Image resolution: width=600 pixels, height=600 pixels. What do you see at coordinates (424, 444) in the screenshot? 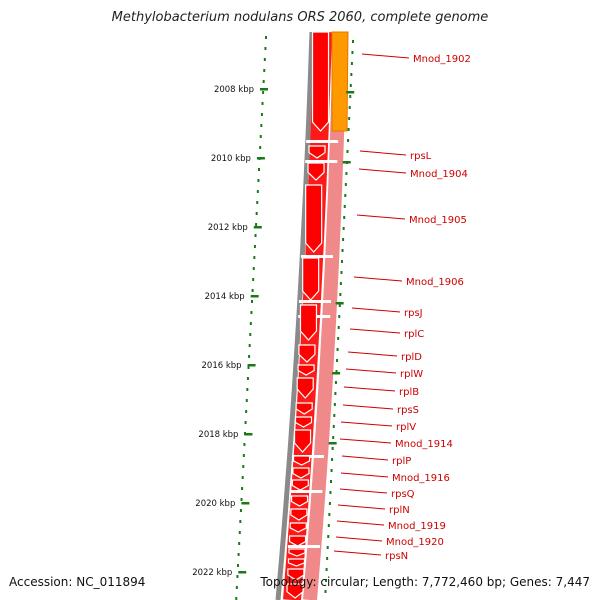
I see `gene-label: Mnod_1914` at bounding box center [424, 444].